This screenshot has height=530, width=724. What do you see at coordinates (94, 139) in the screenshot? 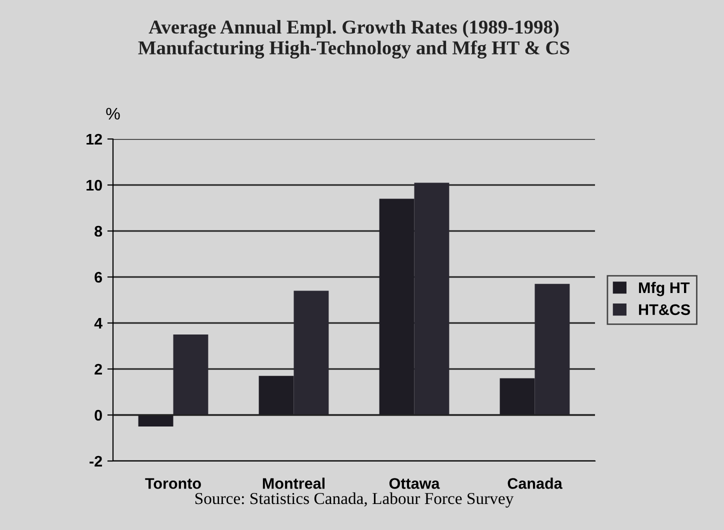
I see `y-tick-label: 12` at bounding box center [94, 139].